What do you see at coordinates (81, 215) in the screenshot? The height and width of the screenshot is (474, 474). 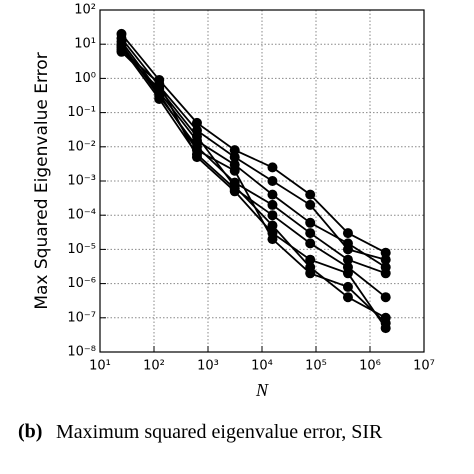 I see `y-tick-label: 10⁻⁴` at bounding box center [81, 215].